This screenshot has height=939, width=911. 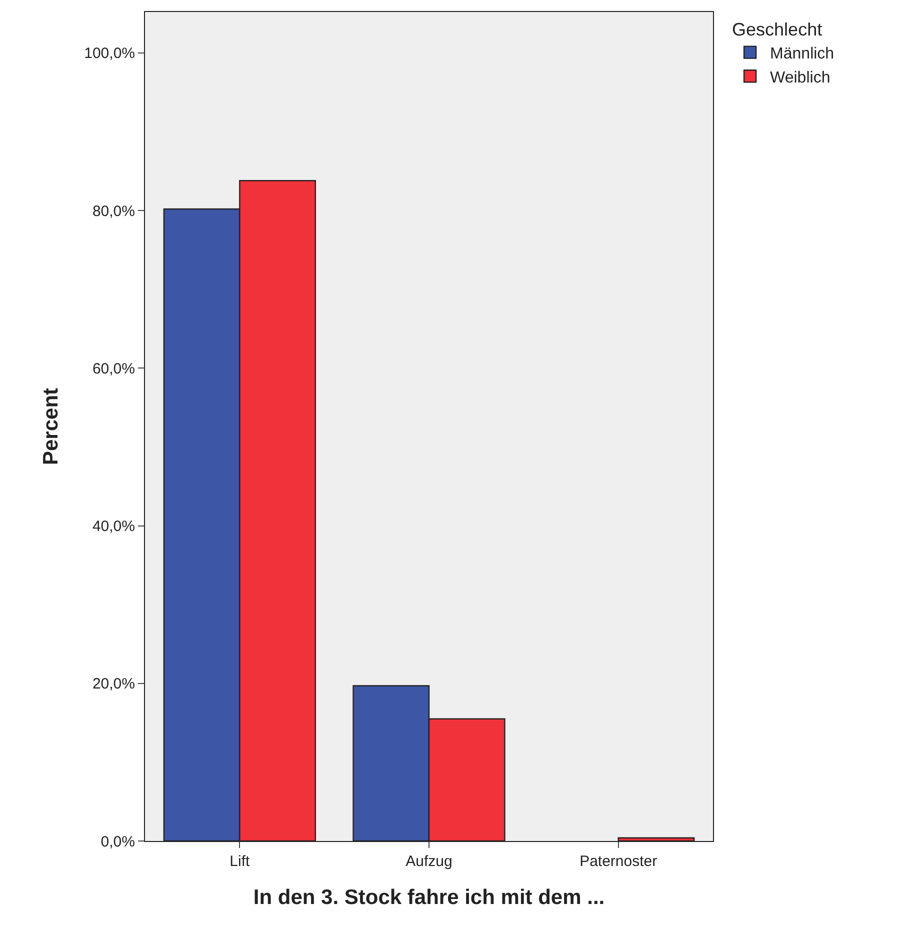 I want to click on x-tick-label: Lift, so click(x=240, y=861).